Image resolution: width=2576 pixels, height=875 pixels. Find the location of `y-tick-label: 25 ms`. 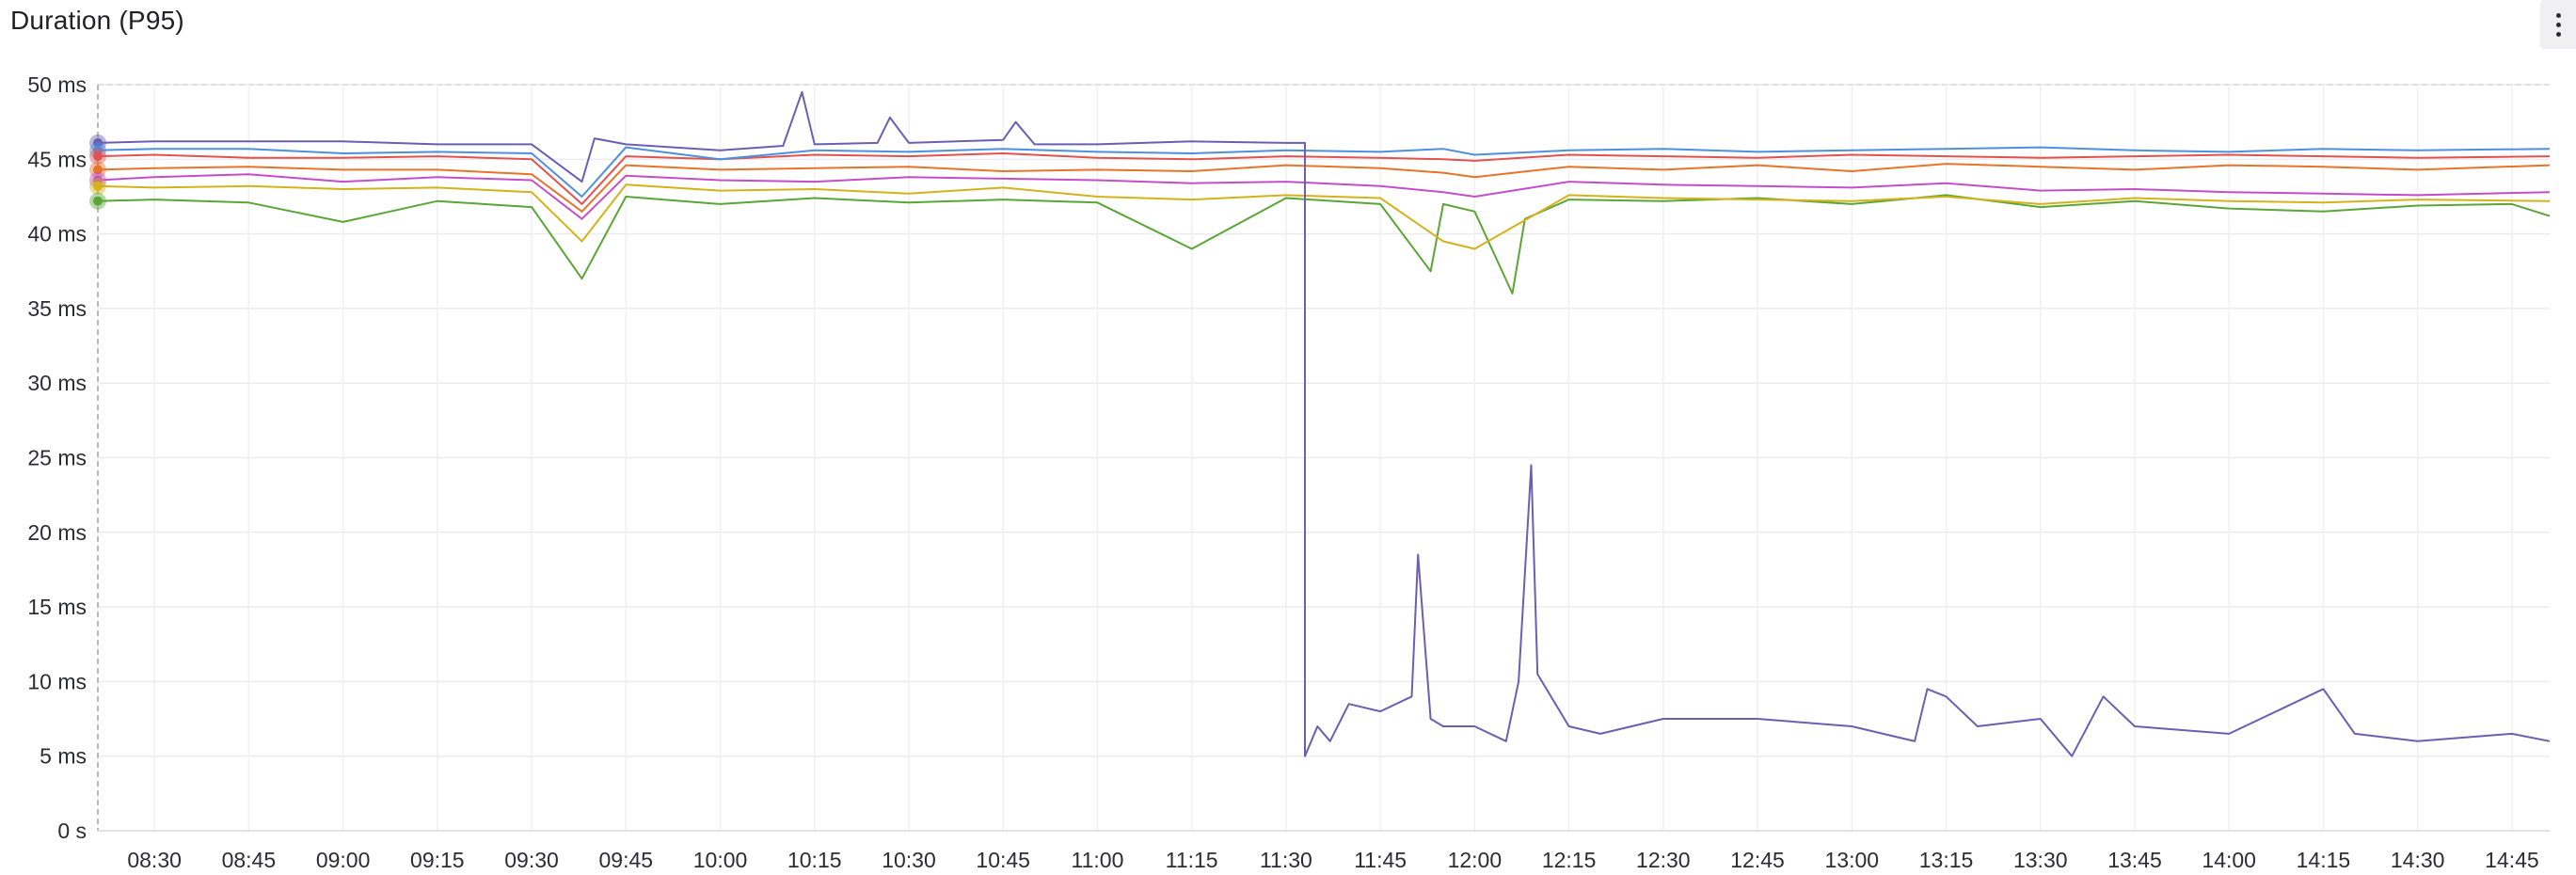

y-tick-label: 25 ms is located at coordinates (57, 458).